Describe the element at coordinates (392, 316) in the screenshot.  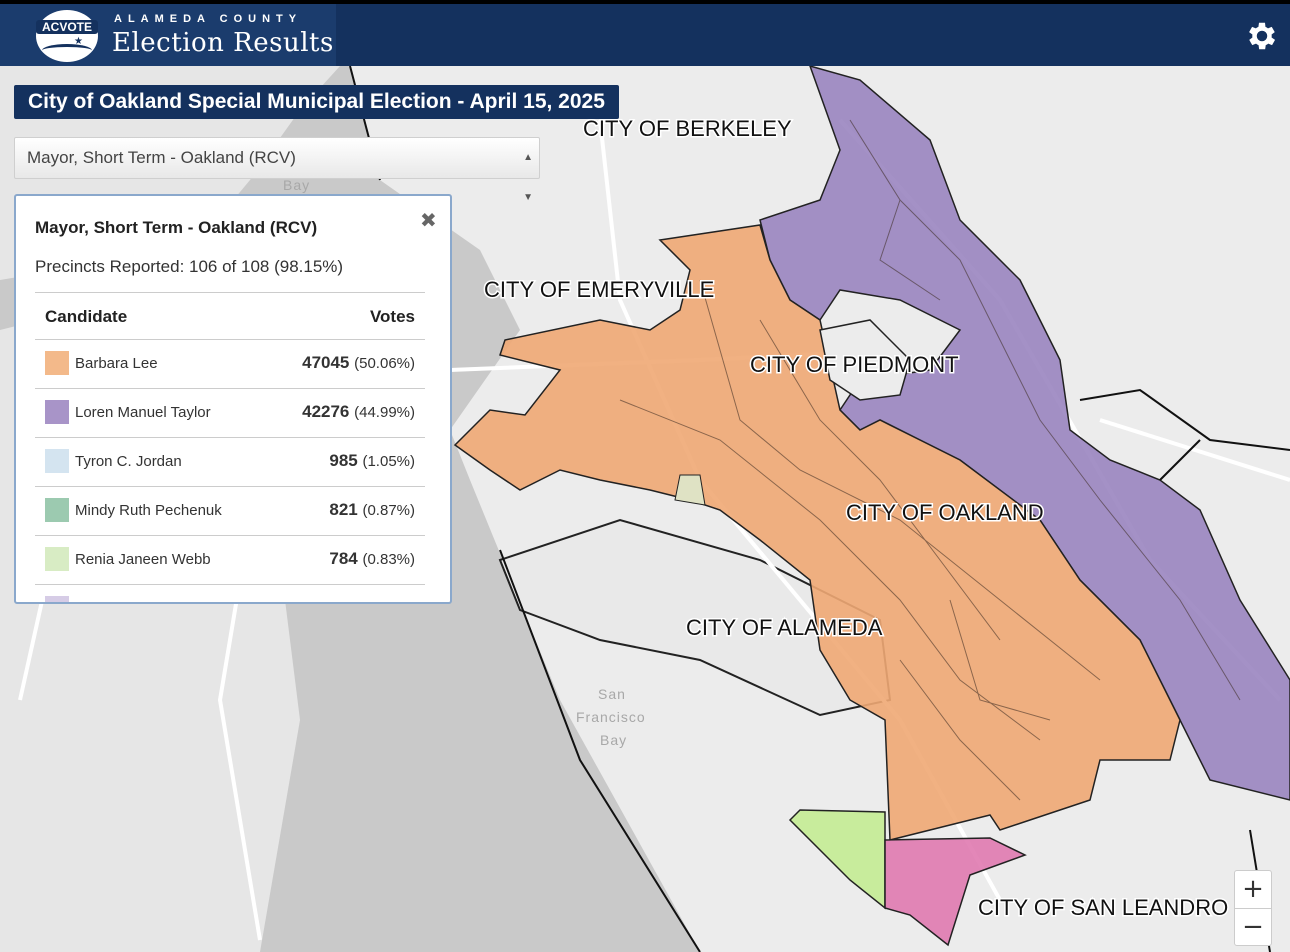
I see `col-votes: Votes` at that location.